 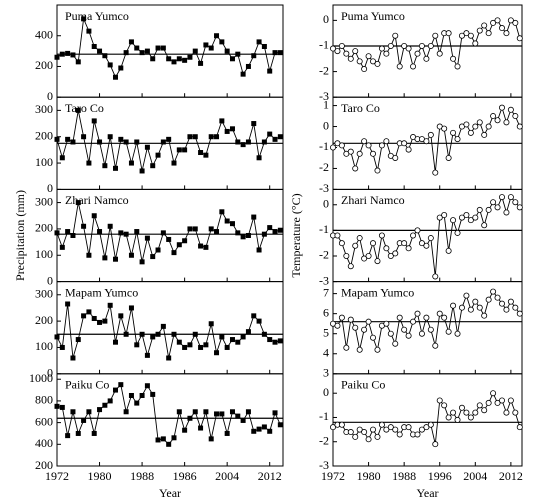 What do you see at coordinates (227, 476) in the screenshot?
I see `x-tick-label: 2004` at bounding box center [227, 476].